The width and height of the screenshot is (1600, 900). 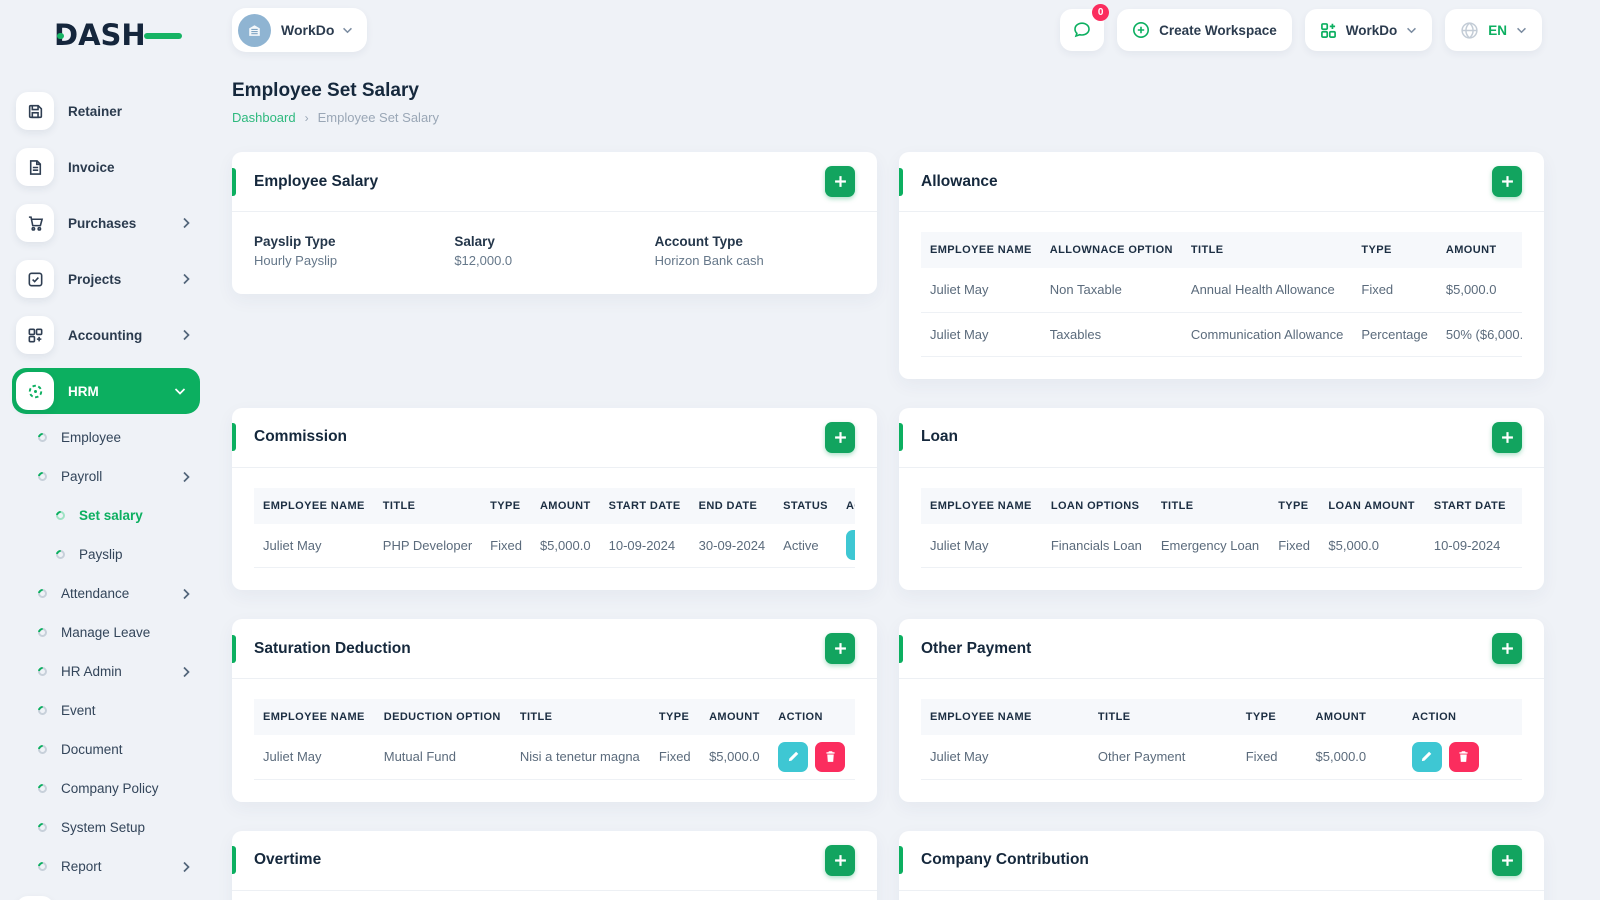 I want to click on breadcrumb: Dashboard › Employee Set Salary, so click(x=888, y=117).